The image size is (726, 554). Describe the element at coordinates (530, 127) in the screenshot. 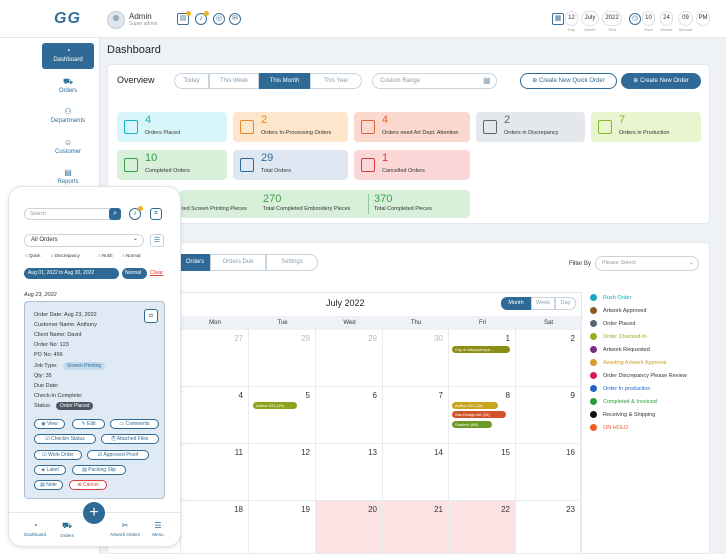

I see `stat-card-discrepancy: 2 Orders in Discrepancy` at that location.